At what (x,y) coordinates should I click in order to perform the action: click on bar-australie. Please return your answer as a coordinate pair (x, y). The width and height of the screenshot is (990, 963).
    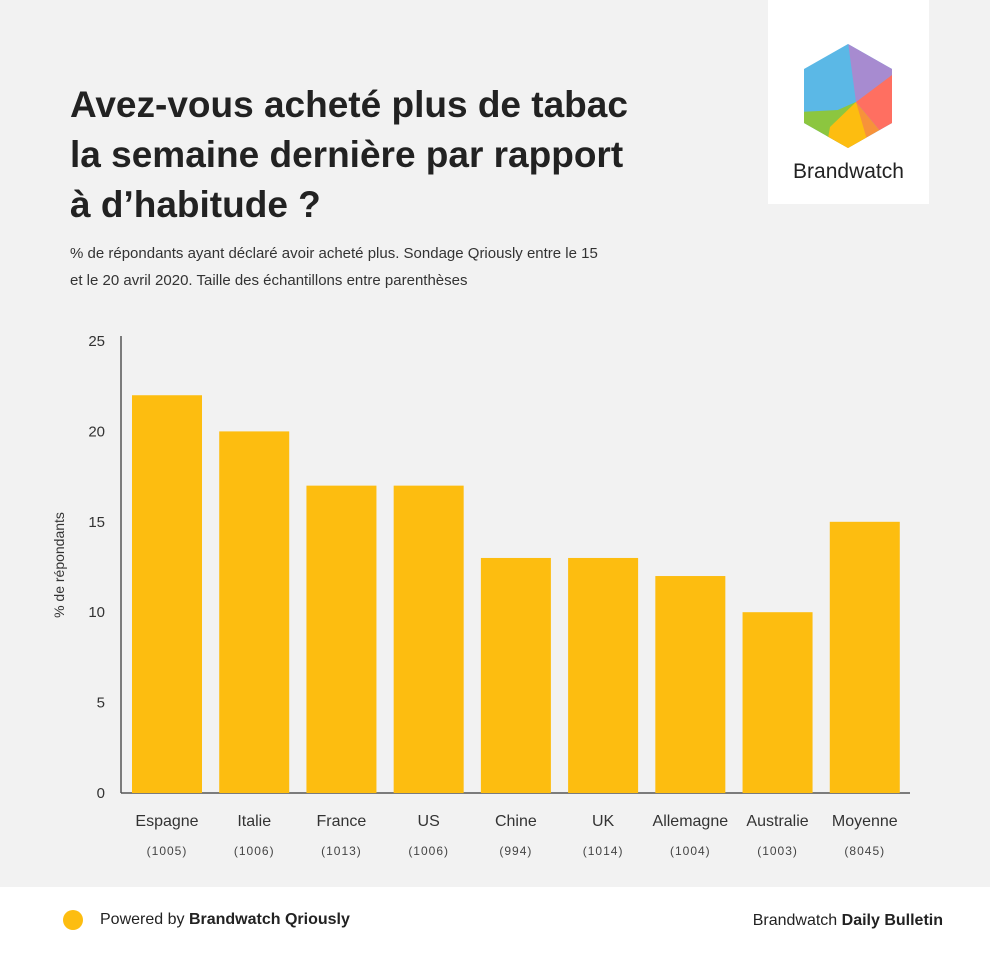
    Looking at the image, I should click on (777, 702).